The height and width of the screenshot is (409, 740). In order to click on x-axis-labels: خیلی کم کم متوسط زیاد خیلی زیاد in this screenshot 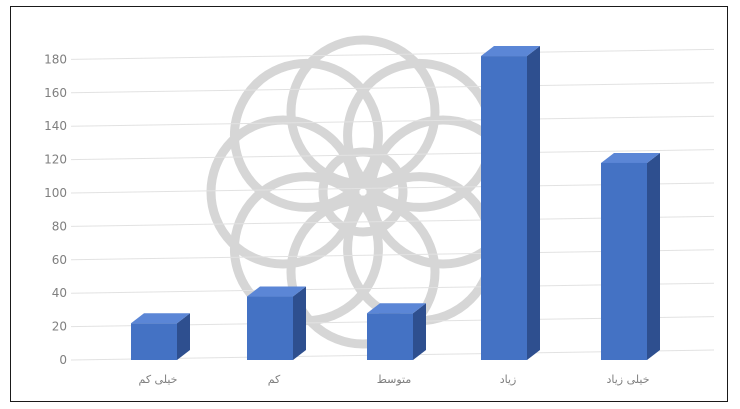, I will do `click(394, 379)`.